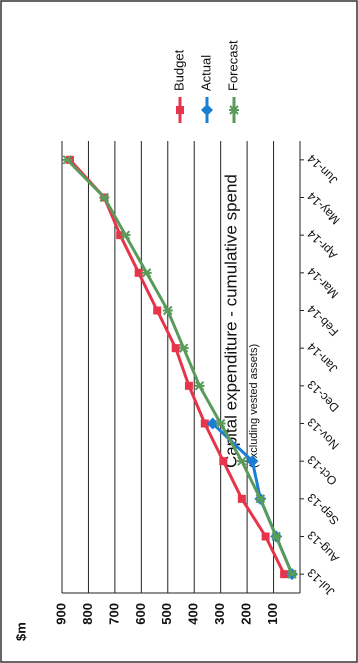 This screenshot has height=663, width=358. Describe the element at coordinates (322, 169) in the screenshot. I see `x-tick-label: Jun-14` at that location.